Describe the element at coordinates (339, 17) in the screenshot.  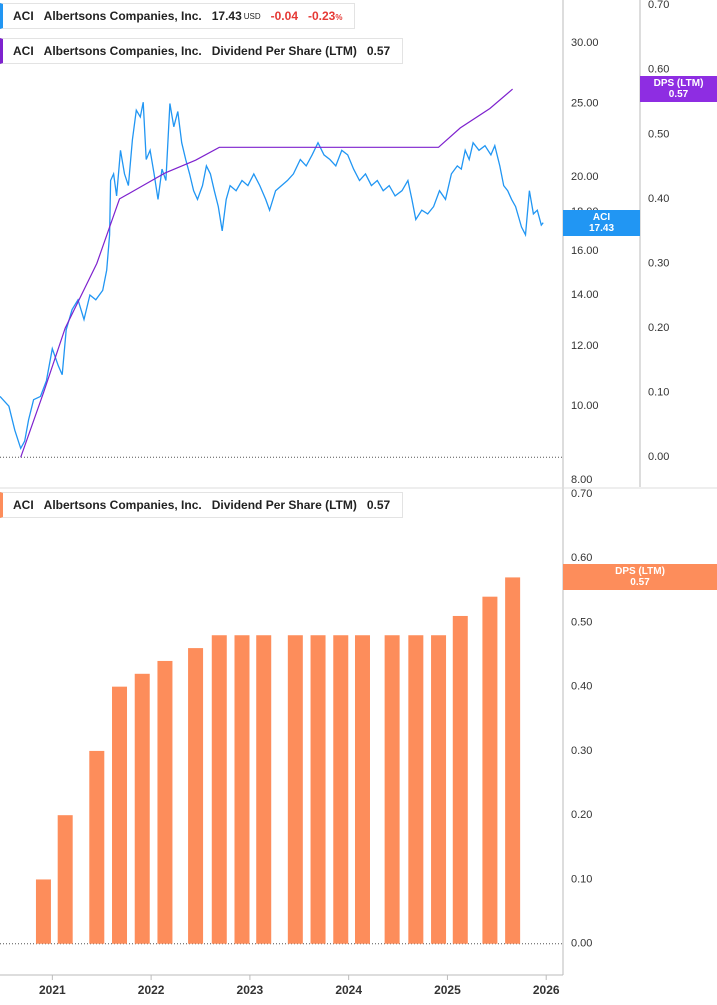
I see `pct-sign: %` at that location.